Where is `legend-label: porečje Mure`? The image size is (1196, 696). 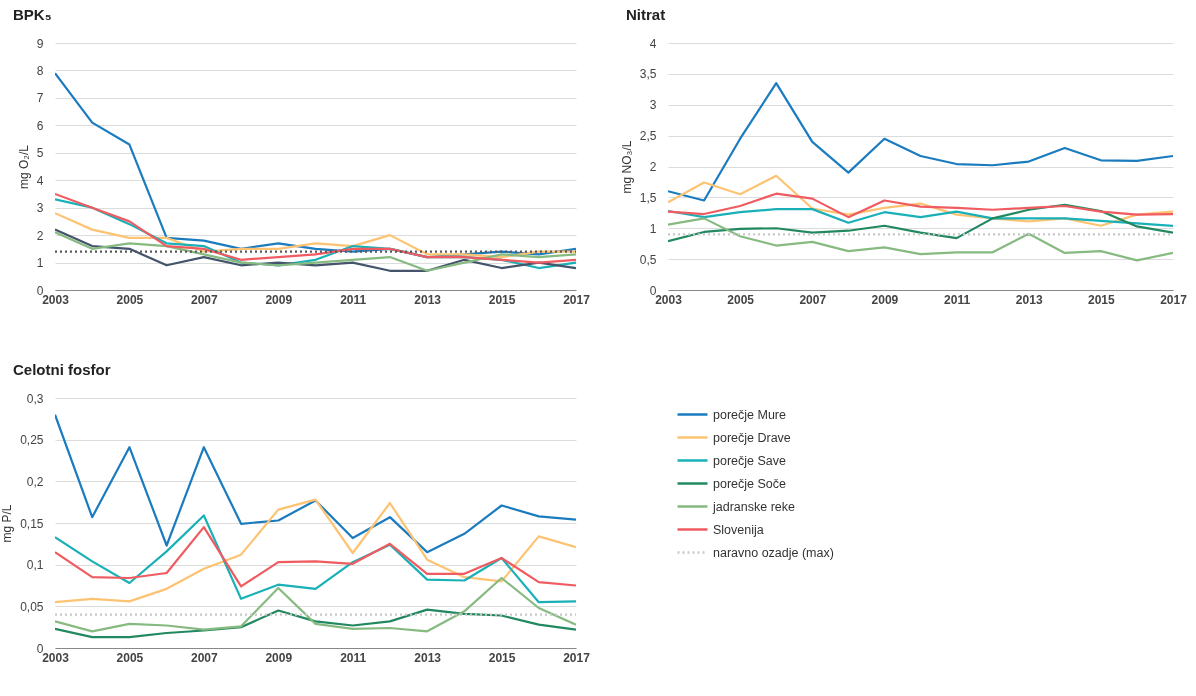
legend-label: porečje Mure is located at coordinates (749, 414).